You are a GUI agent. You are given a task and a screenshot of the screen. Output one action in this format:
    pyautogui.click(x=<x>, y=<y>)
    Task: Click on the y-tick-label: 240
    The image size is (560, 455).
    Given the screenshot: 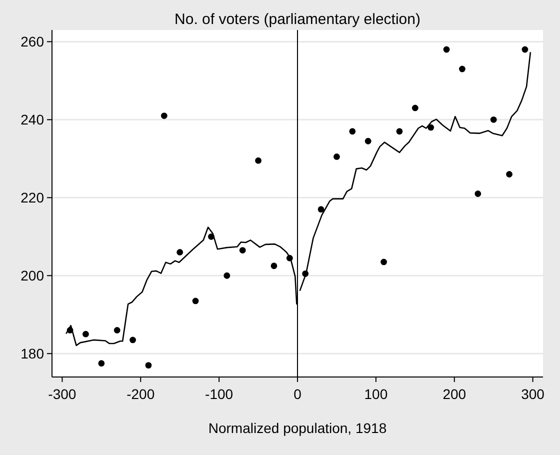 What is the action you would take?
    pyautogui.click(x=32, y=120)
    